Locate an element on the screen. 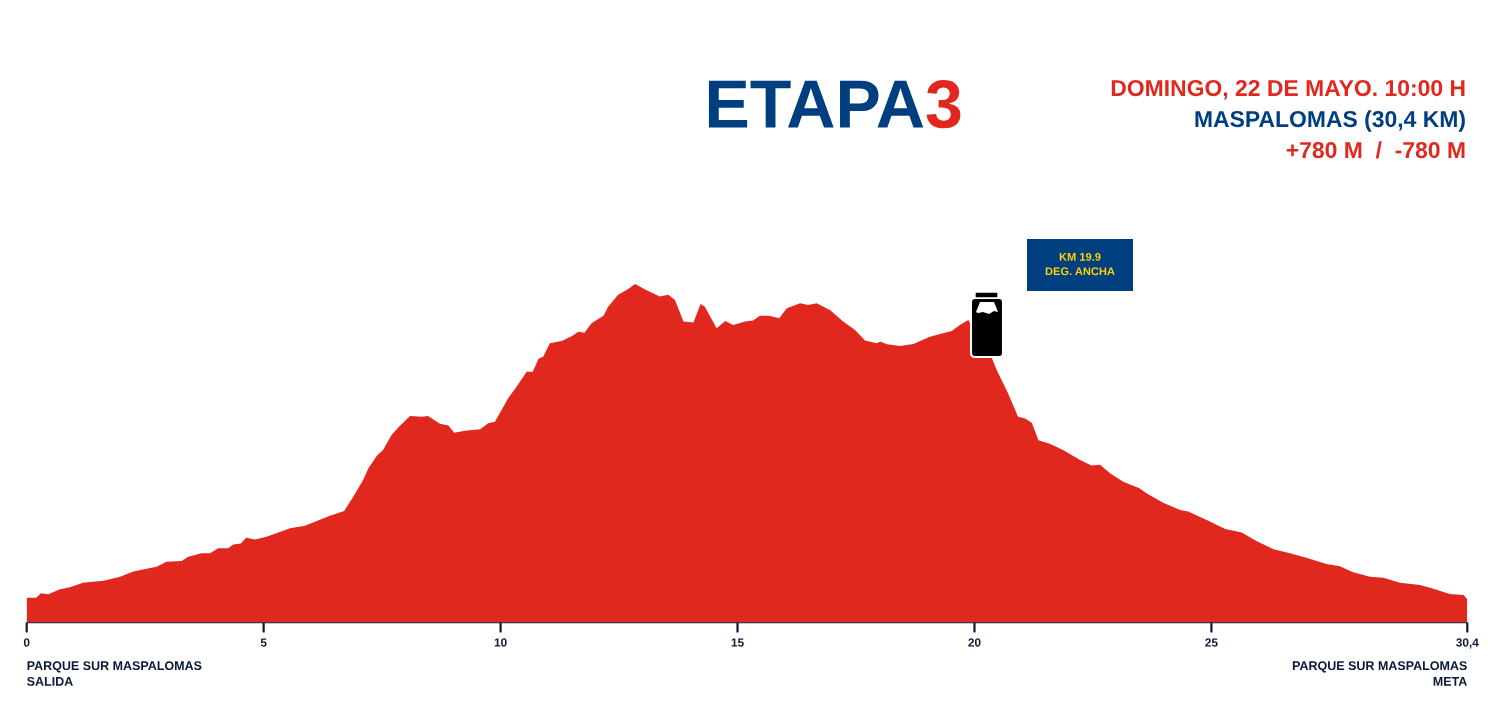  x-tick-label: 10 is located at coordinates (500, 642).